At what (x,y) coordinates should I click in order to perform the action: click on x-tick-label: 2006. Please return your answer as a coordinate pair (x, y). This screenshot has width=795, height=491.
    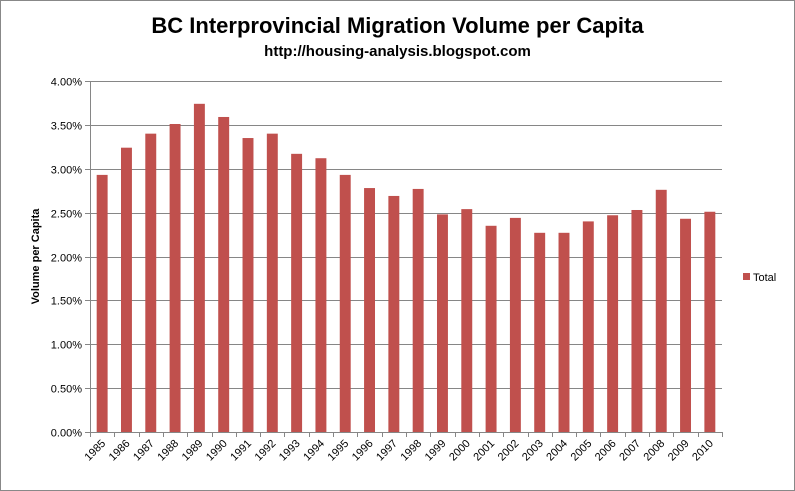
    Looking at the image, I should click on (606, 451).